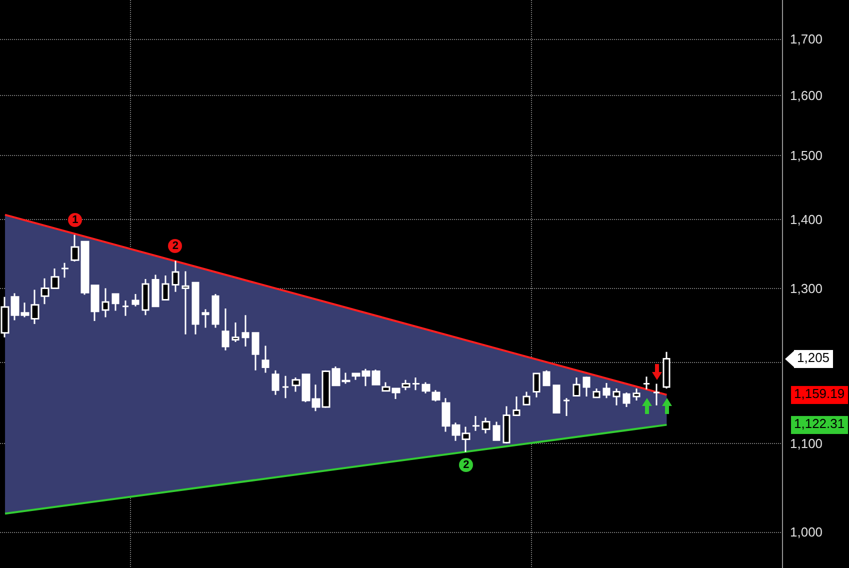 Image resolution: width=849 pixels, height=568 pixels. What do you see at coordinates (806, 95) in the screenshot?
I see `y-tick-label: 1,600` at bounding box center [806, 95].